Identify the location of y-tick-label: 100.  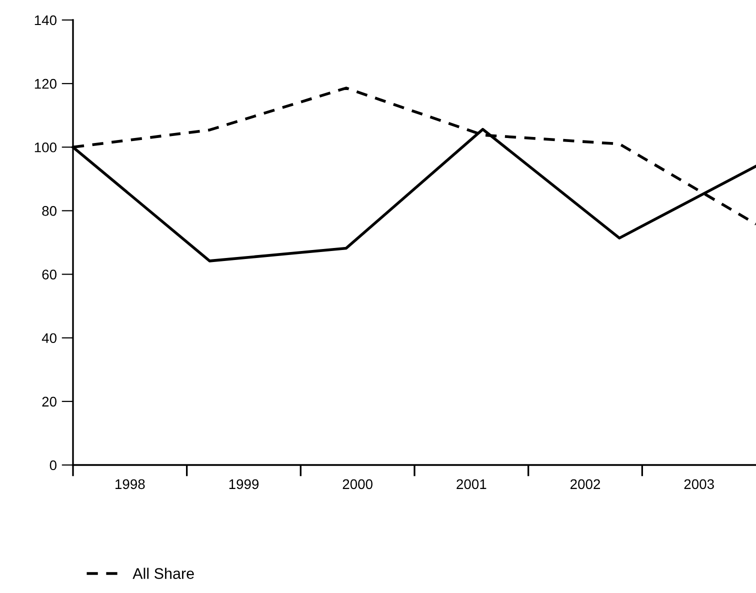
(45, 147).